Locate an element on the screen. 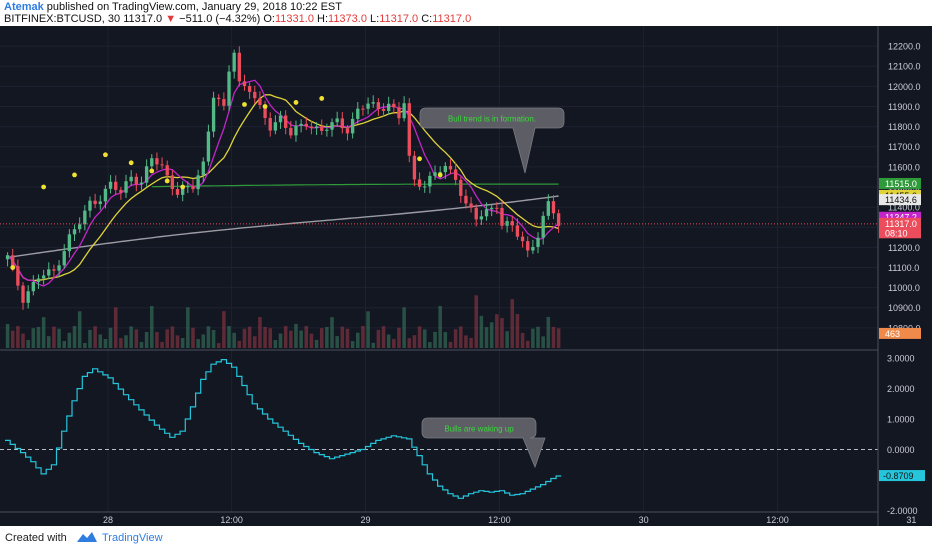 The image size is (932, 550). price-tick-label: 12100.0 is located at coordinates (904, 67).